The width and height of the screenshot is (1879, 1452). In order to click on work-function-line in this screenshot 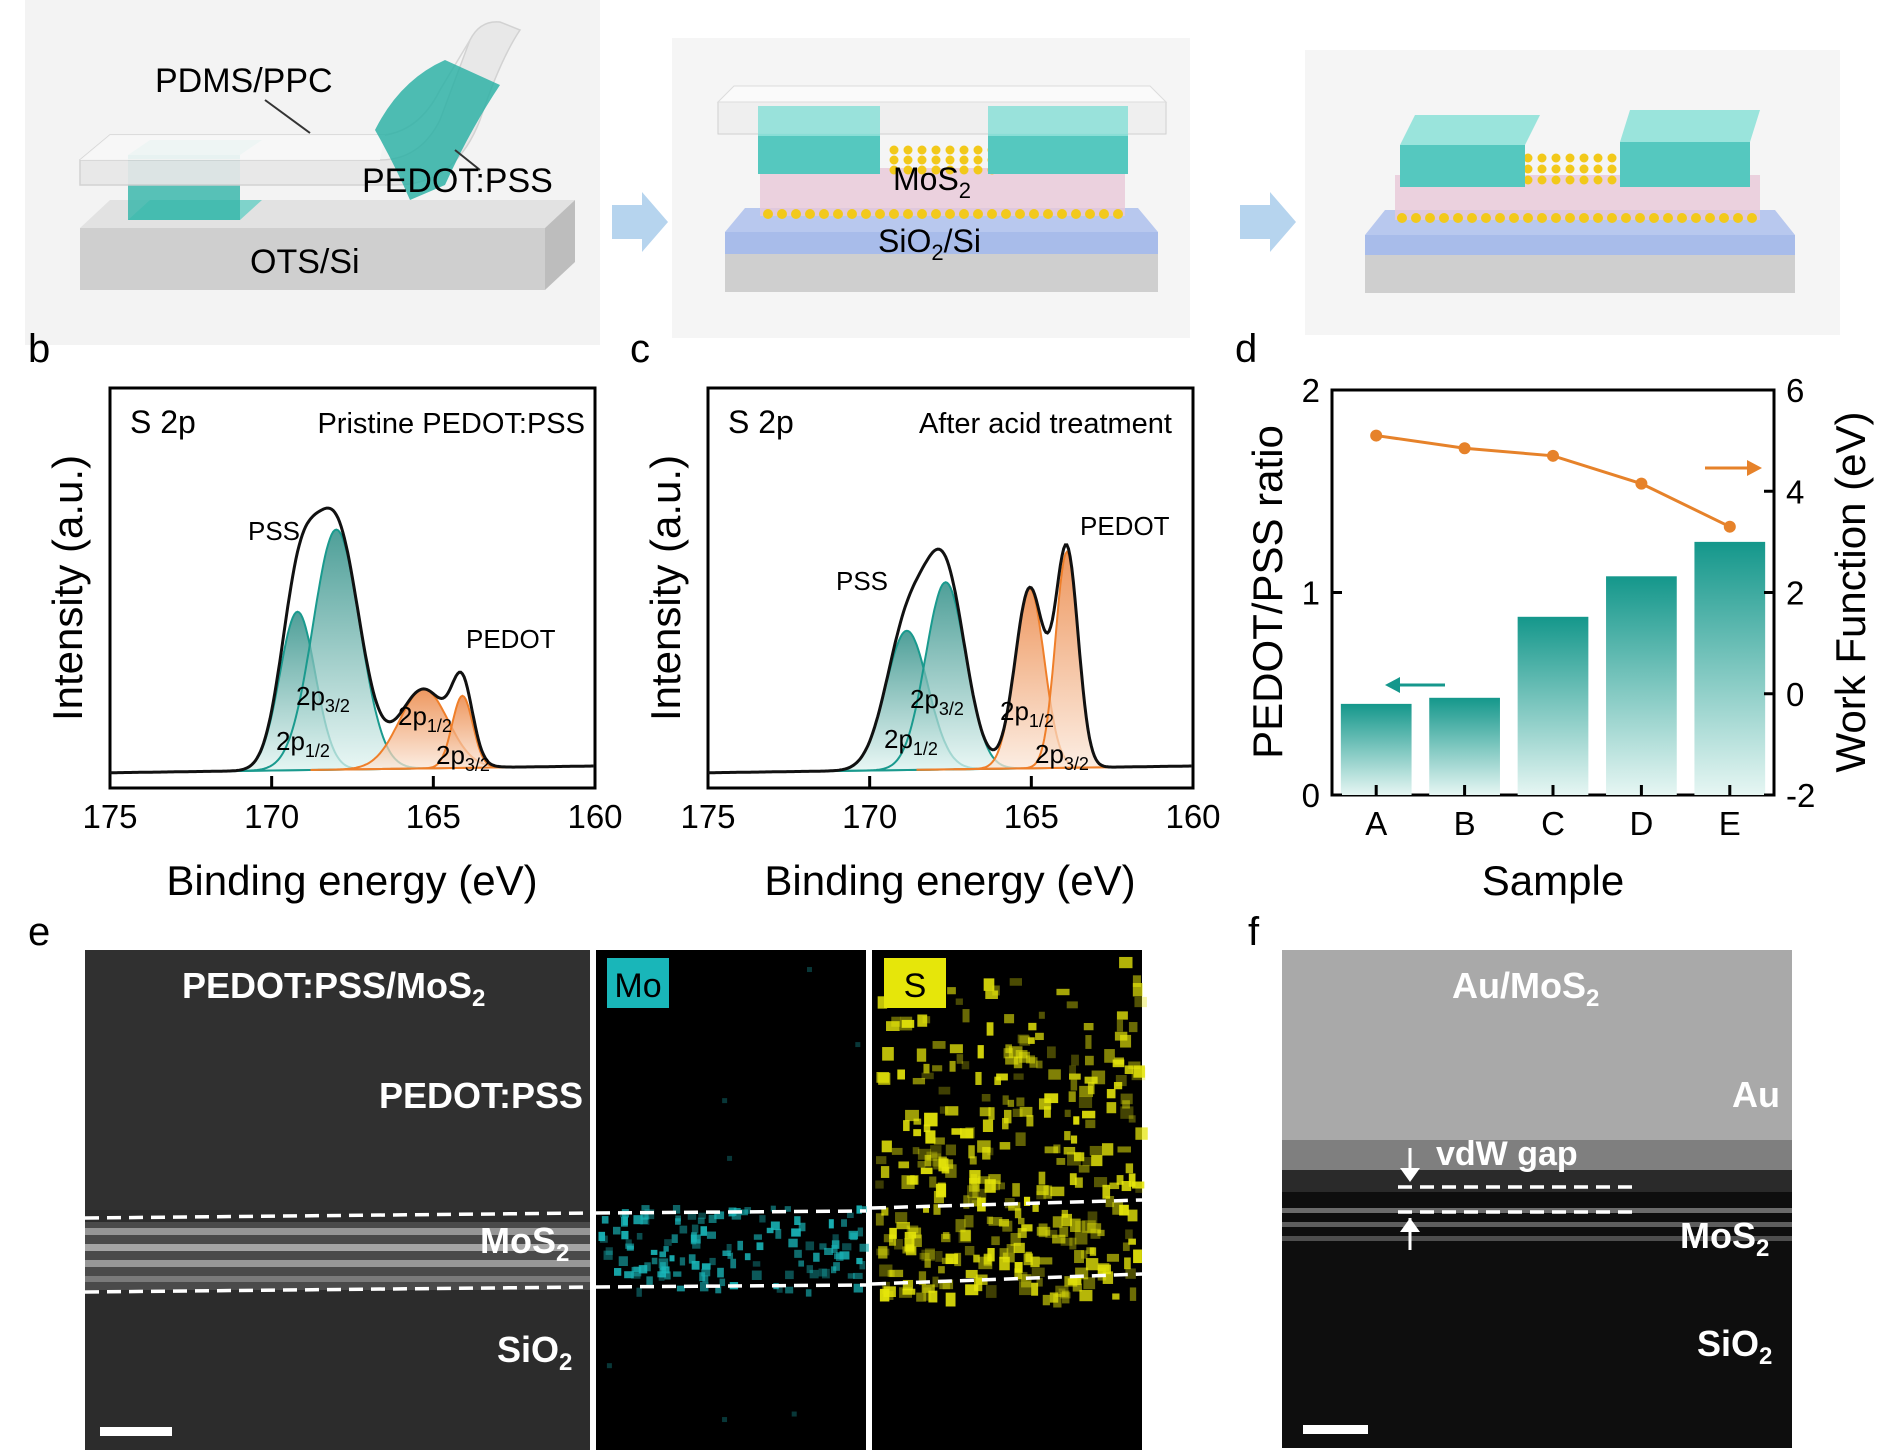, I will do `click(1553, 481)`.